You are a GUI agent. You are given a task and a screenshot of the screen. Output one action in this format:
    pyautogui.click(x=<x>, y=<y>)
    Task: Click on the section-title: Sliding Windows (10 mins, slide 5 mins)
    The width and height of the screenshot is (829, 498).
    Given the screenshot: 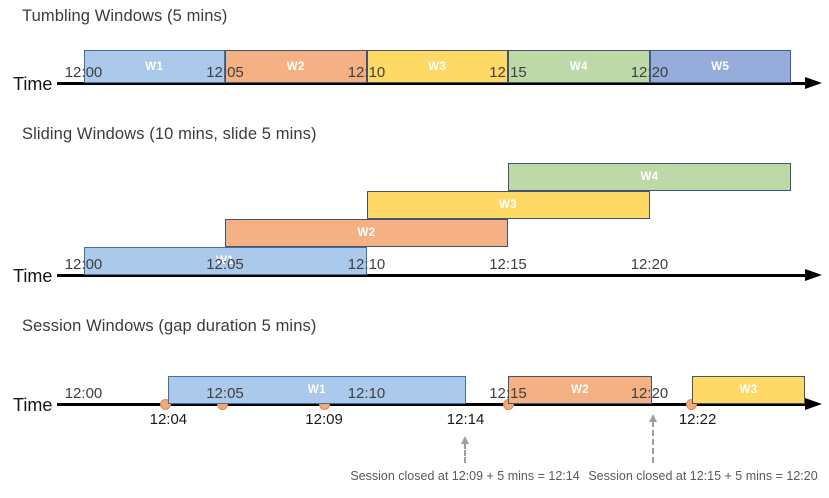 What is the action you would take?
    pyautogui.click(x=169, y=134)
    